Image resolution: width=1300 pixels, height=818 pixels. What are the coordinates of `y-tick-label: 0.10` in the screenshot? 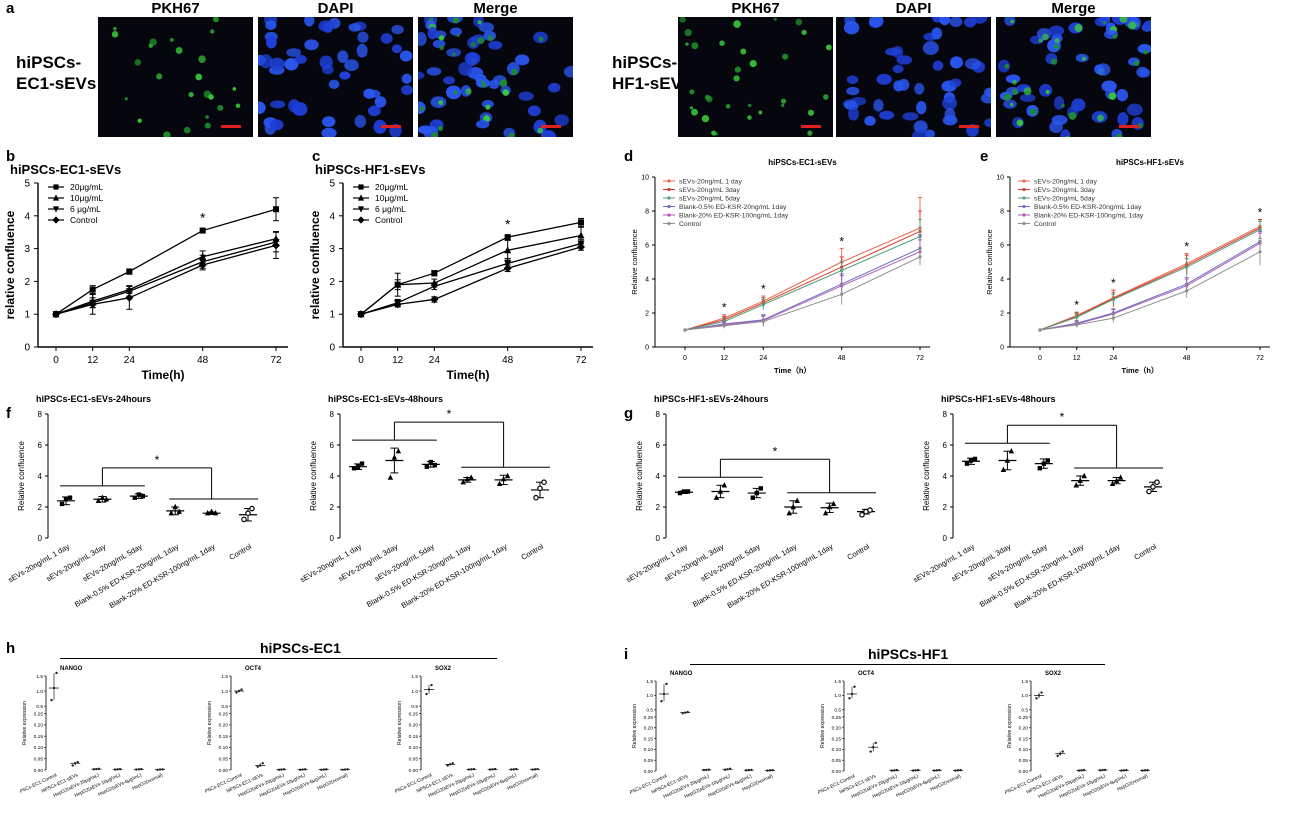 It's located at (837, 750).